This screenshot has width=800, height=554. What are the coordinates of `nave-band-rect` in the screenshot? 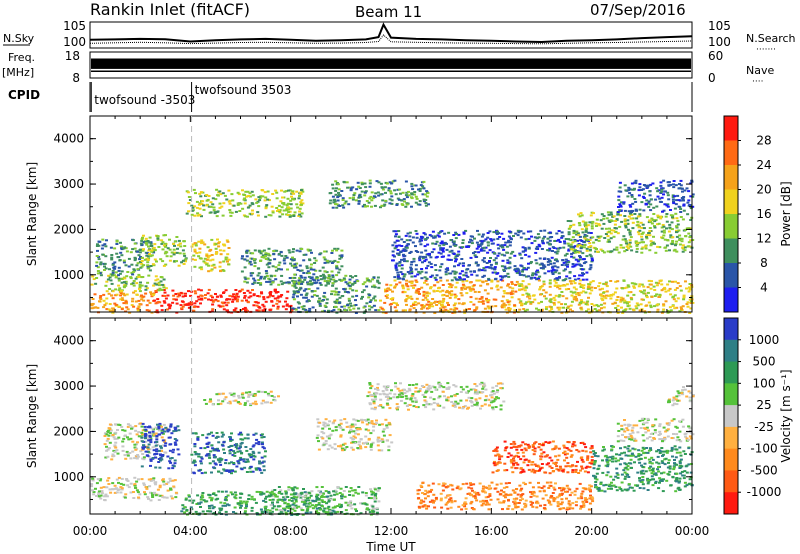 It's located at (391, 63).